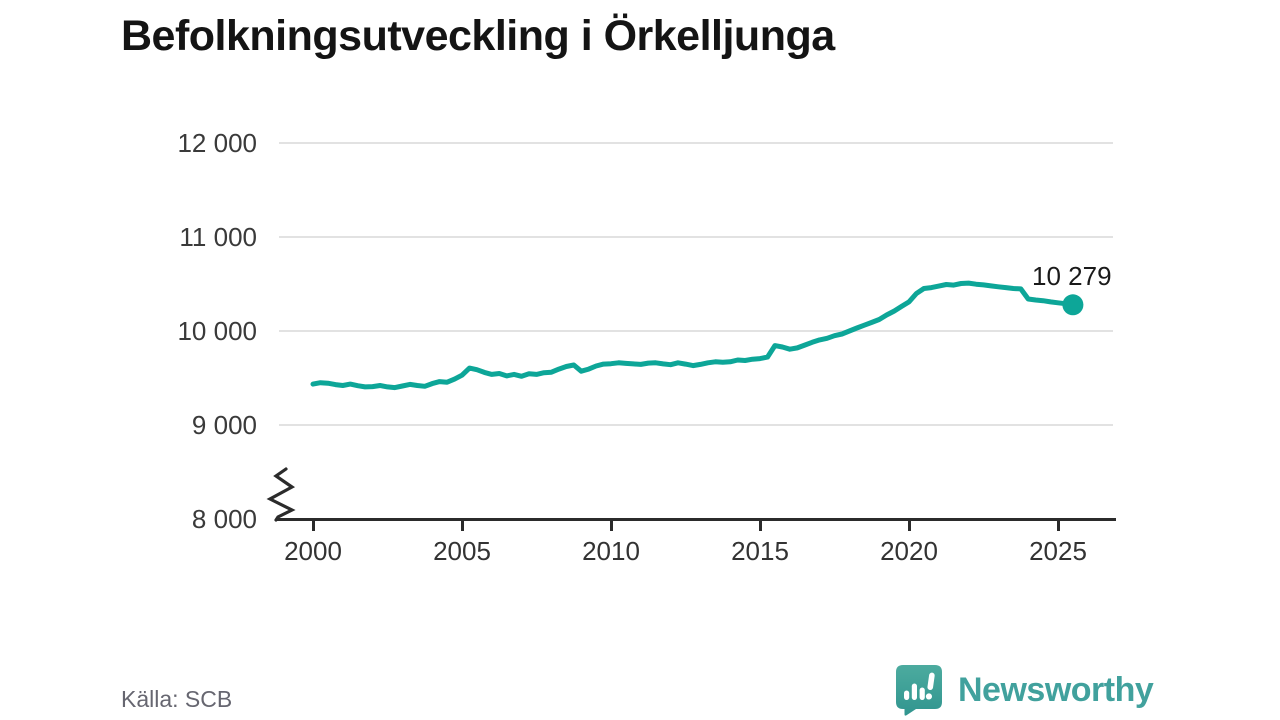 Image resolution: width=1280 pixels, height=720 pixels. I want to click on x-tickmark-2025, so click(1058, 526).